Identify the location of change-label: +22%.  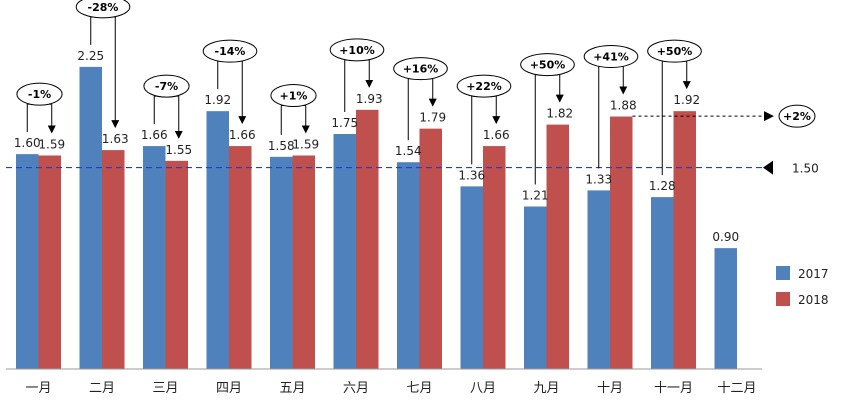
(484, 86).